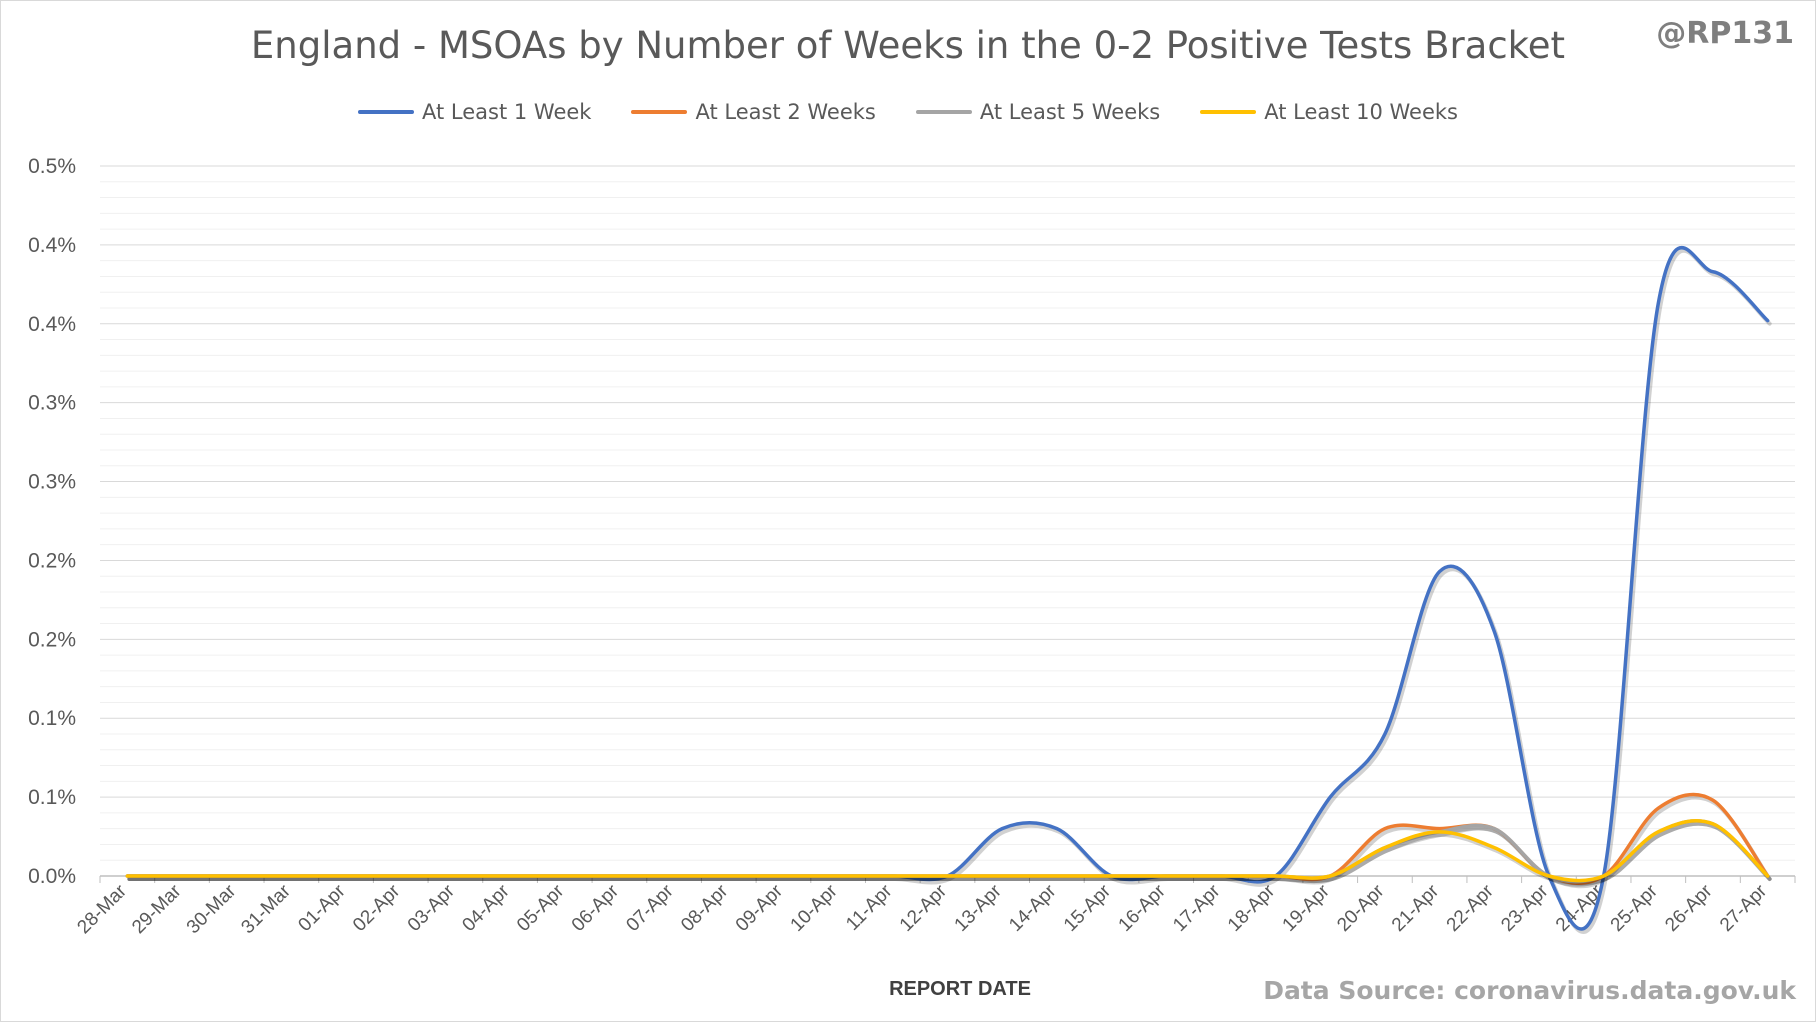 The width and height of the screenshot is (1816, 1022). I want to click on legend-label: At Least 10 Weeks, so click(1361, 112).